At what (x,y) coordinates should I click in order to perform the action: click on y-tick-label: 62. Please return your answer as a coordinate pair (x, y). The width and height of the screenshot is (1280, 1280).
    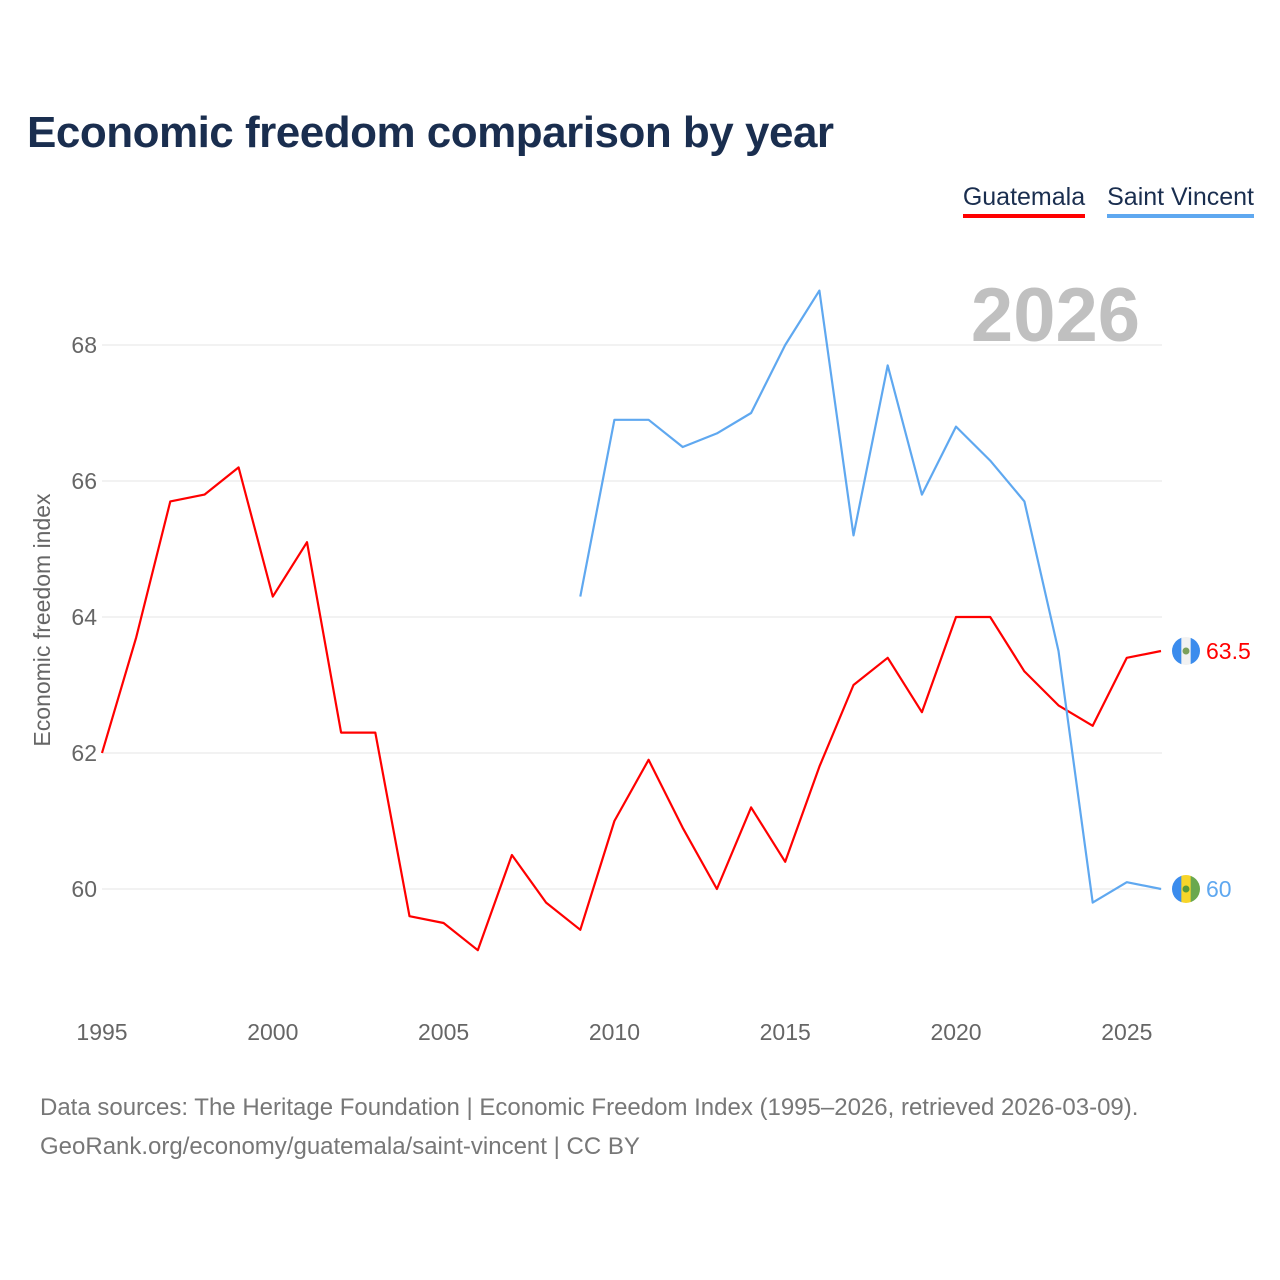
    Looking at the image, I should click on (84, 753).